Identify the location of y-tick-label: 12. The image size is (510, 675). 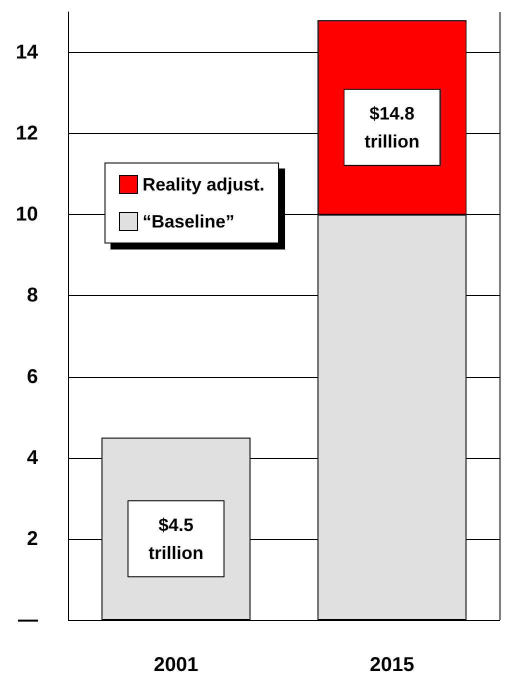
(27, 133).